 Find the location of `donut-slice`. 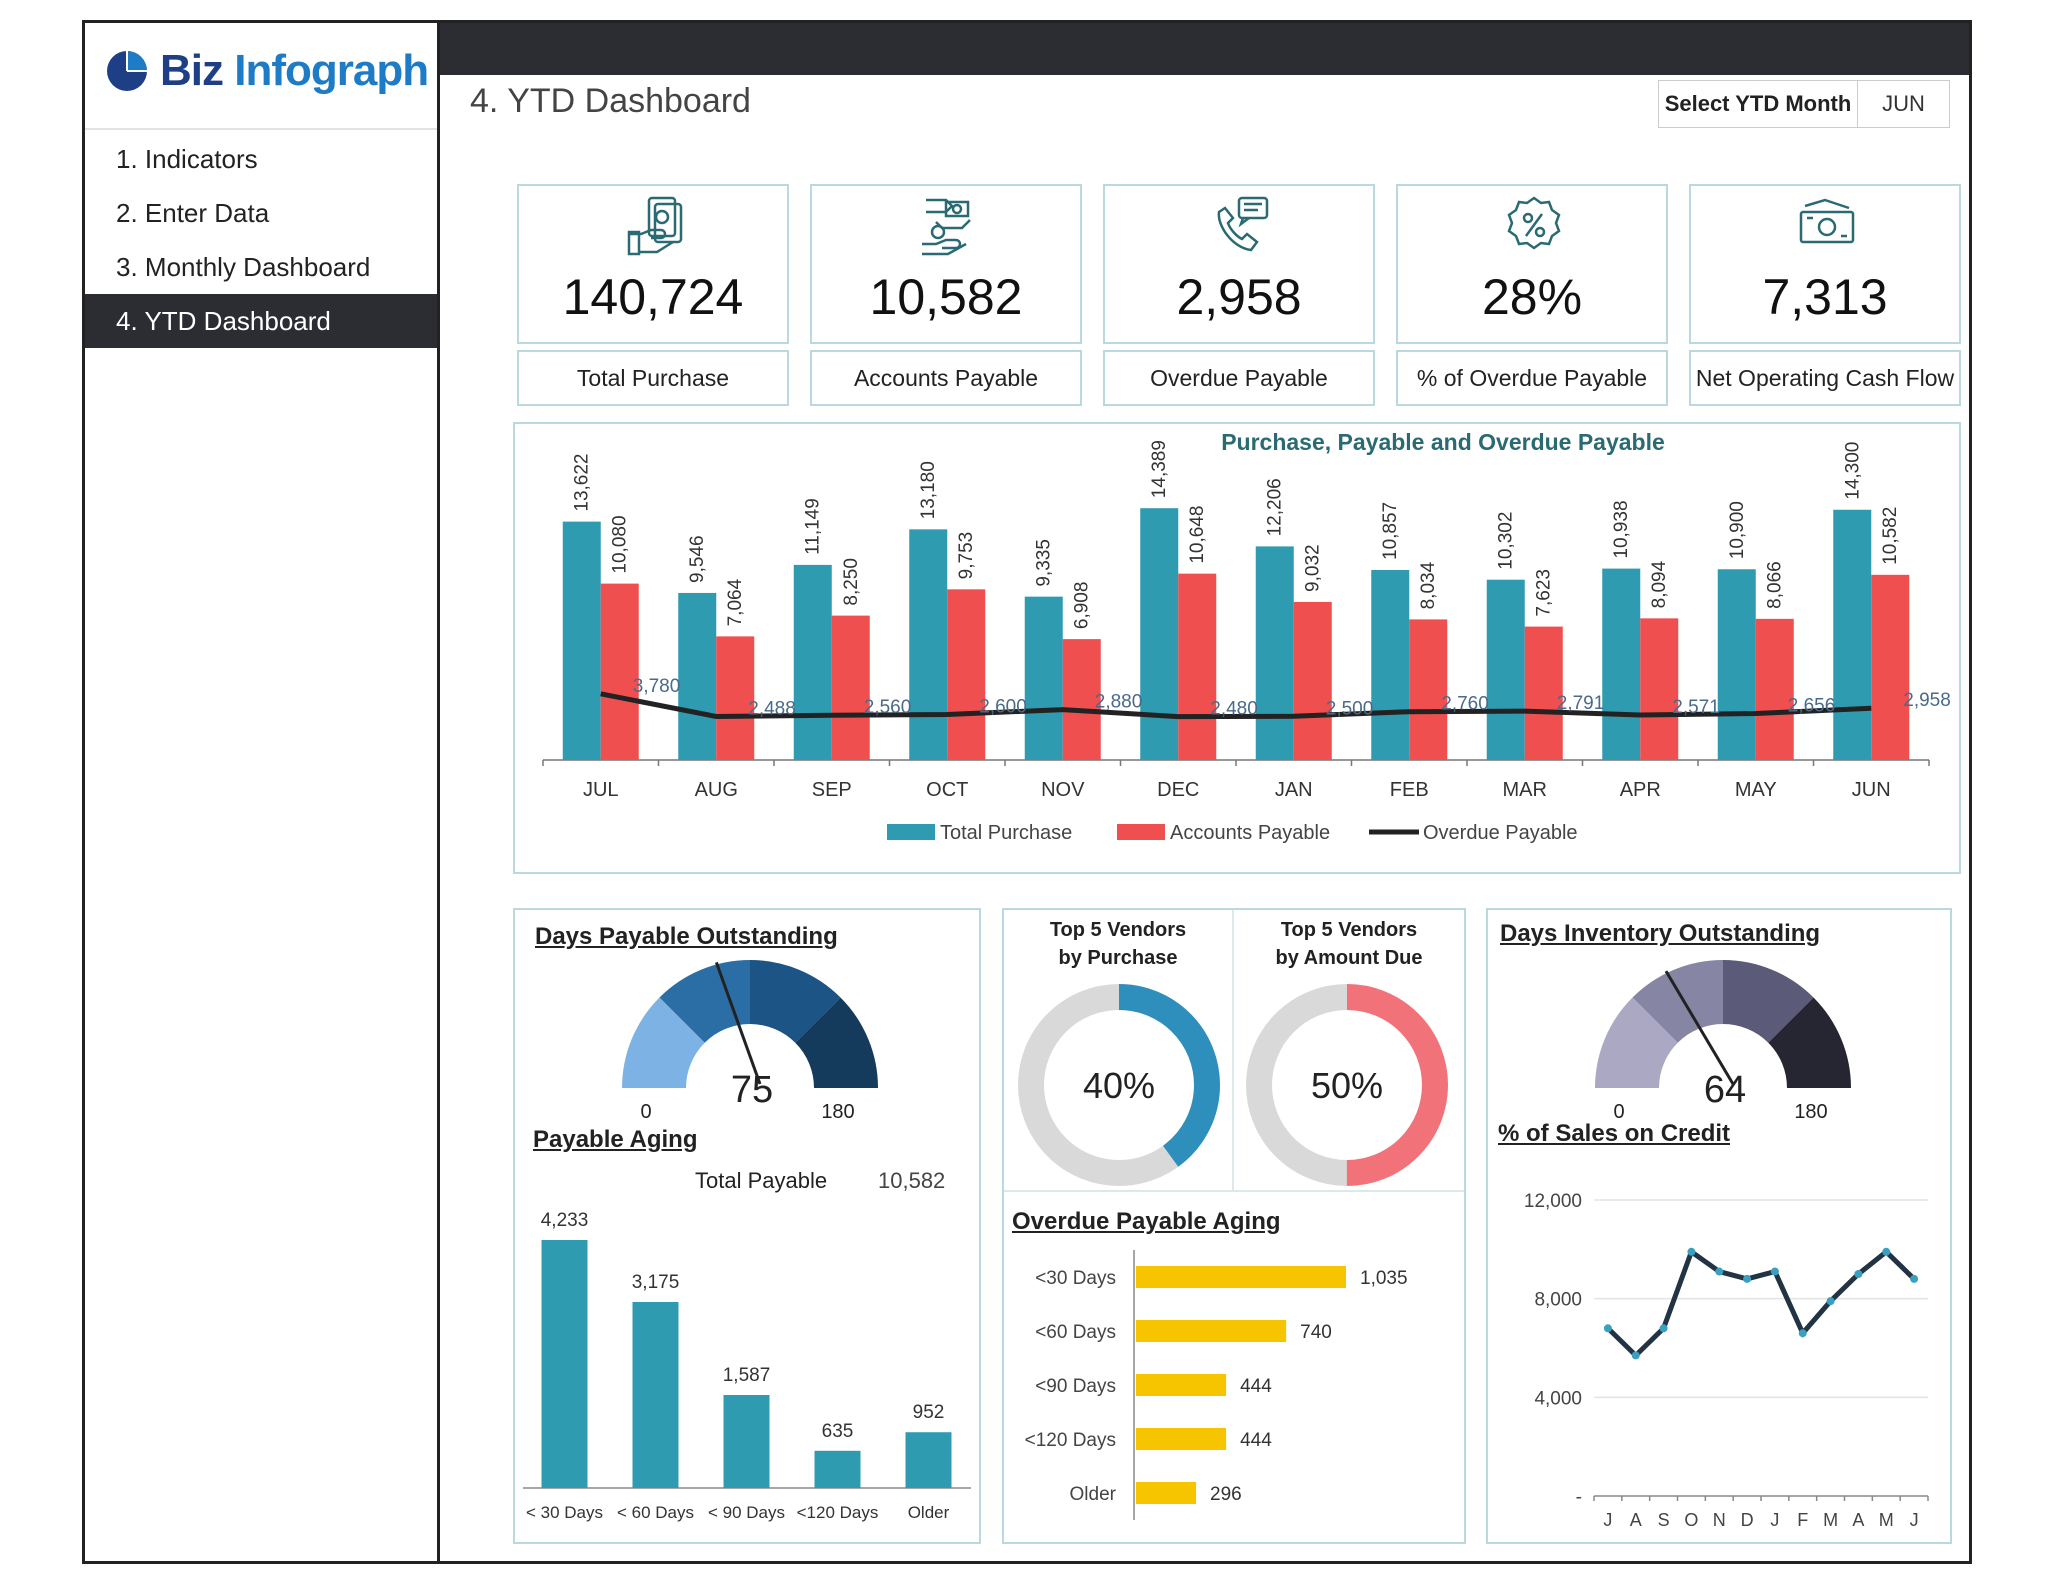

donut-slice is located at coordinates (1119, 1085).